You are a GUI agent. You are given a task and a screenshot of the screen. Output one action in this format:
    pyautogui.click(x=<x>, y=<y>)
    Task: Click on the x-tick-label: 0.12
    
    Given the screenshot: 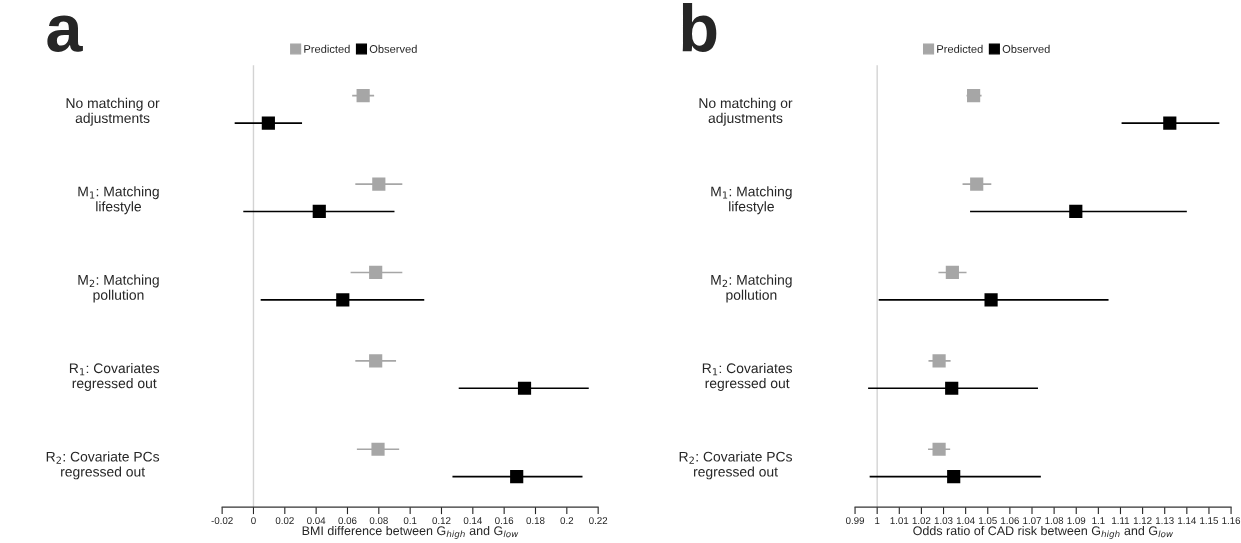 What is the action you would take?
    pyautogui.click(x=441, y=521)
    